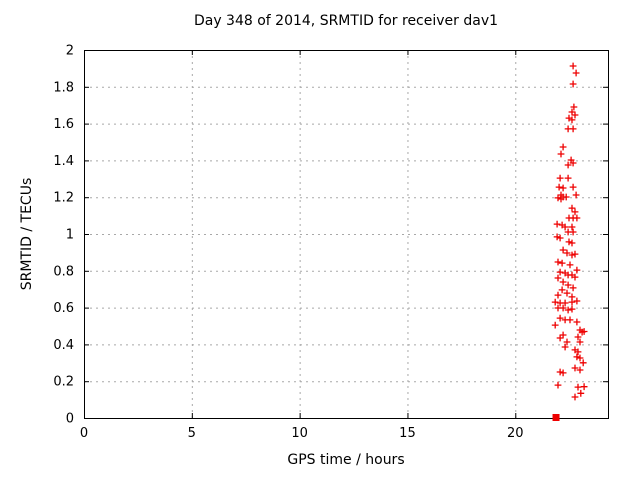  I want to click on y-tick-label: 0.4, so click(63, 345).